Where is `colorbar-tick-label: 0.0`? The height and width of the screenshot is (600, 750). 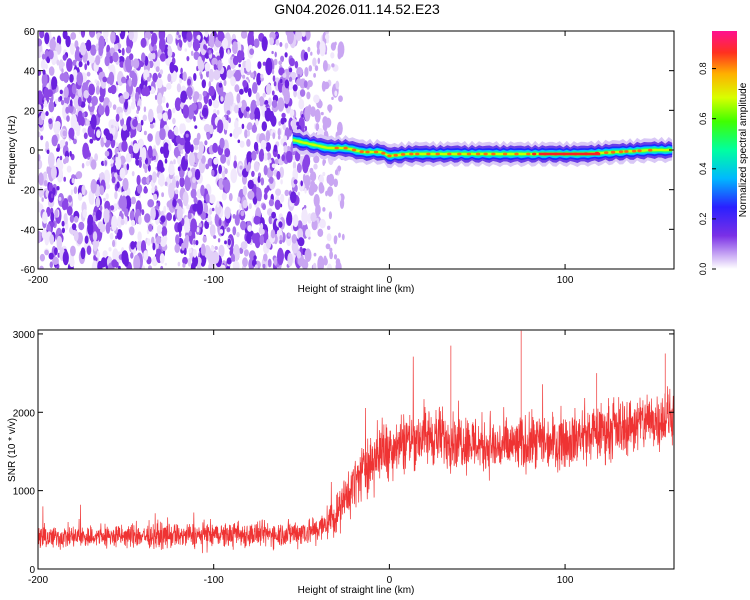
colorbar-tick-label: 0.0 is located at coordinates (703, 269).